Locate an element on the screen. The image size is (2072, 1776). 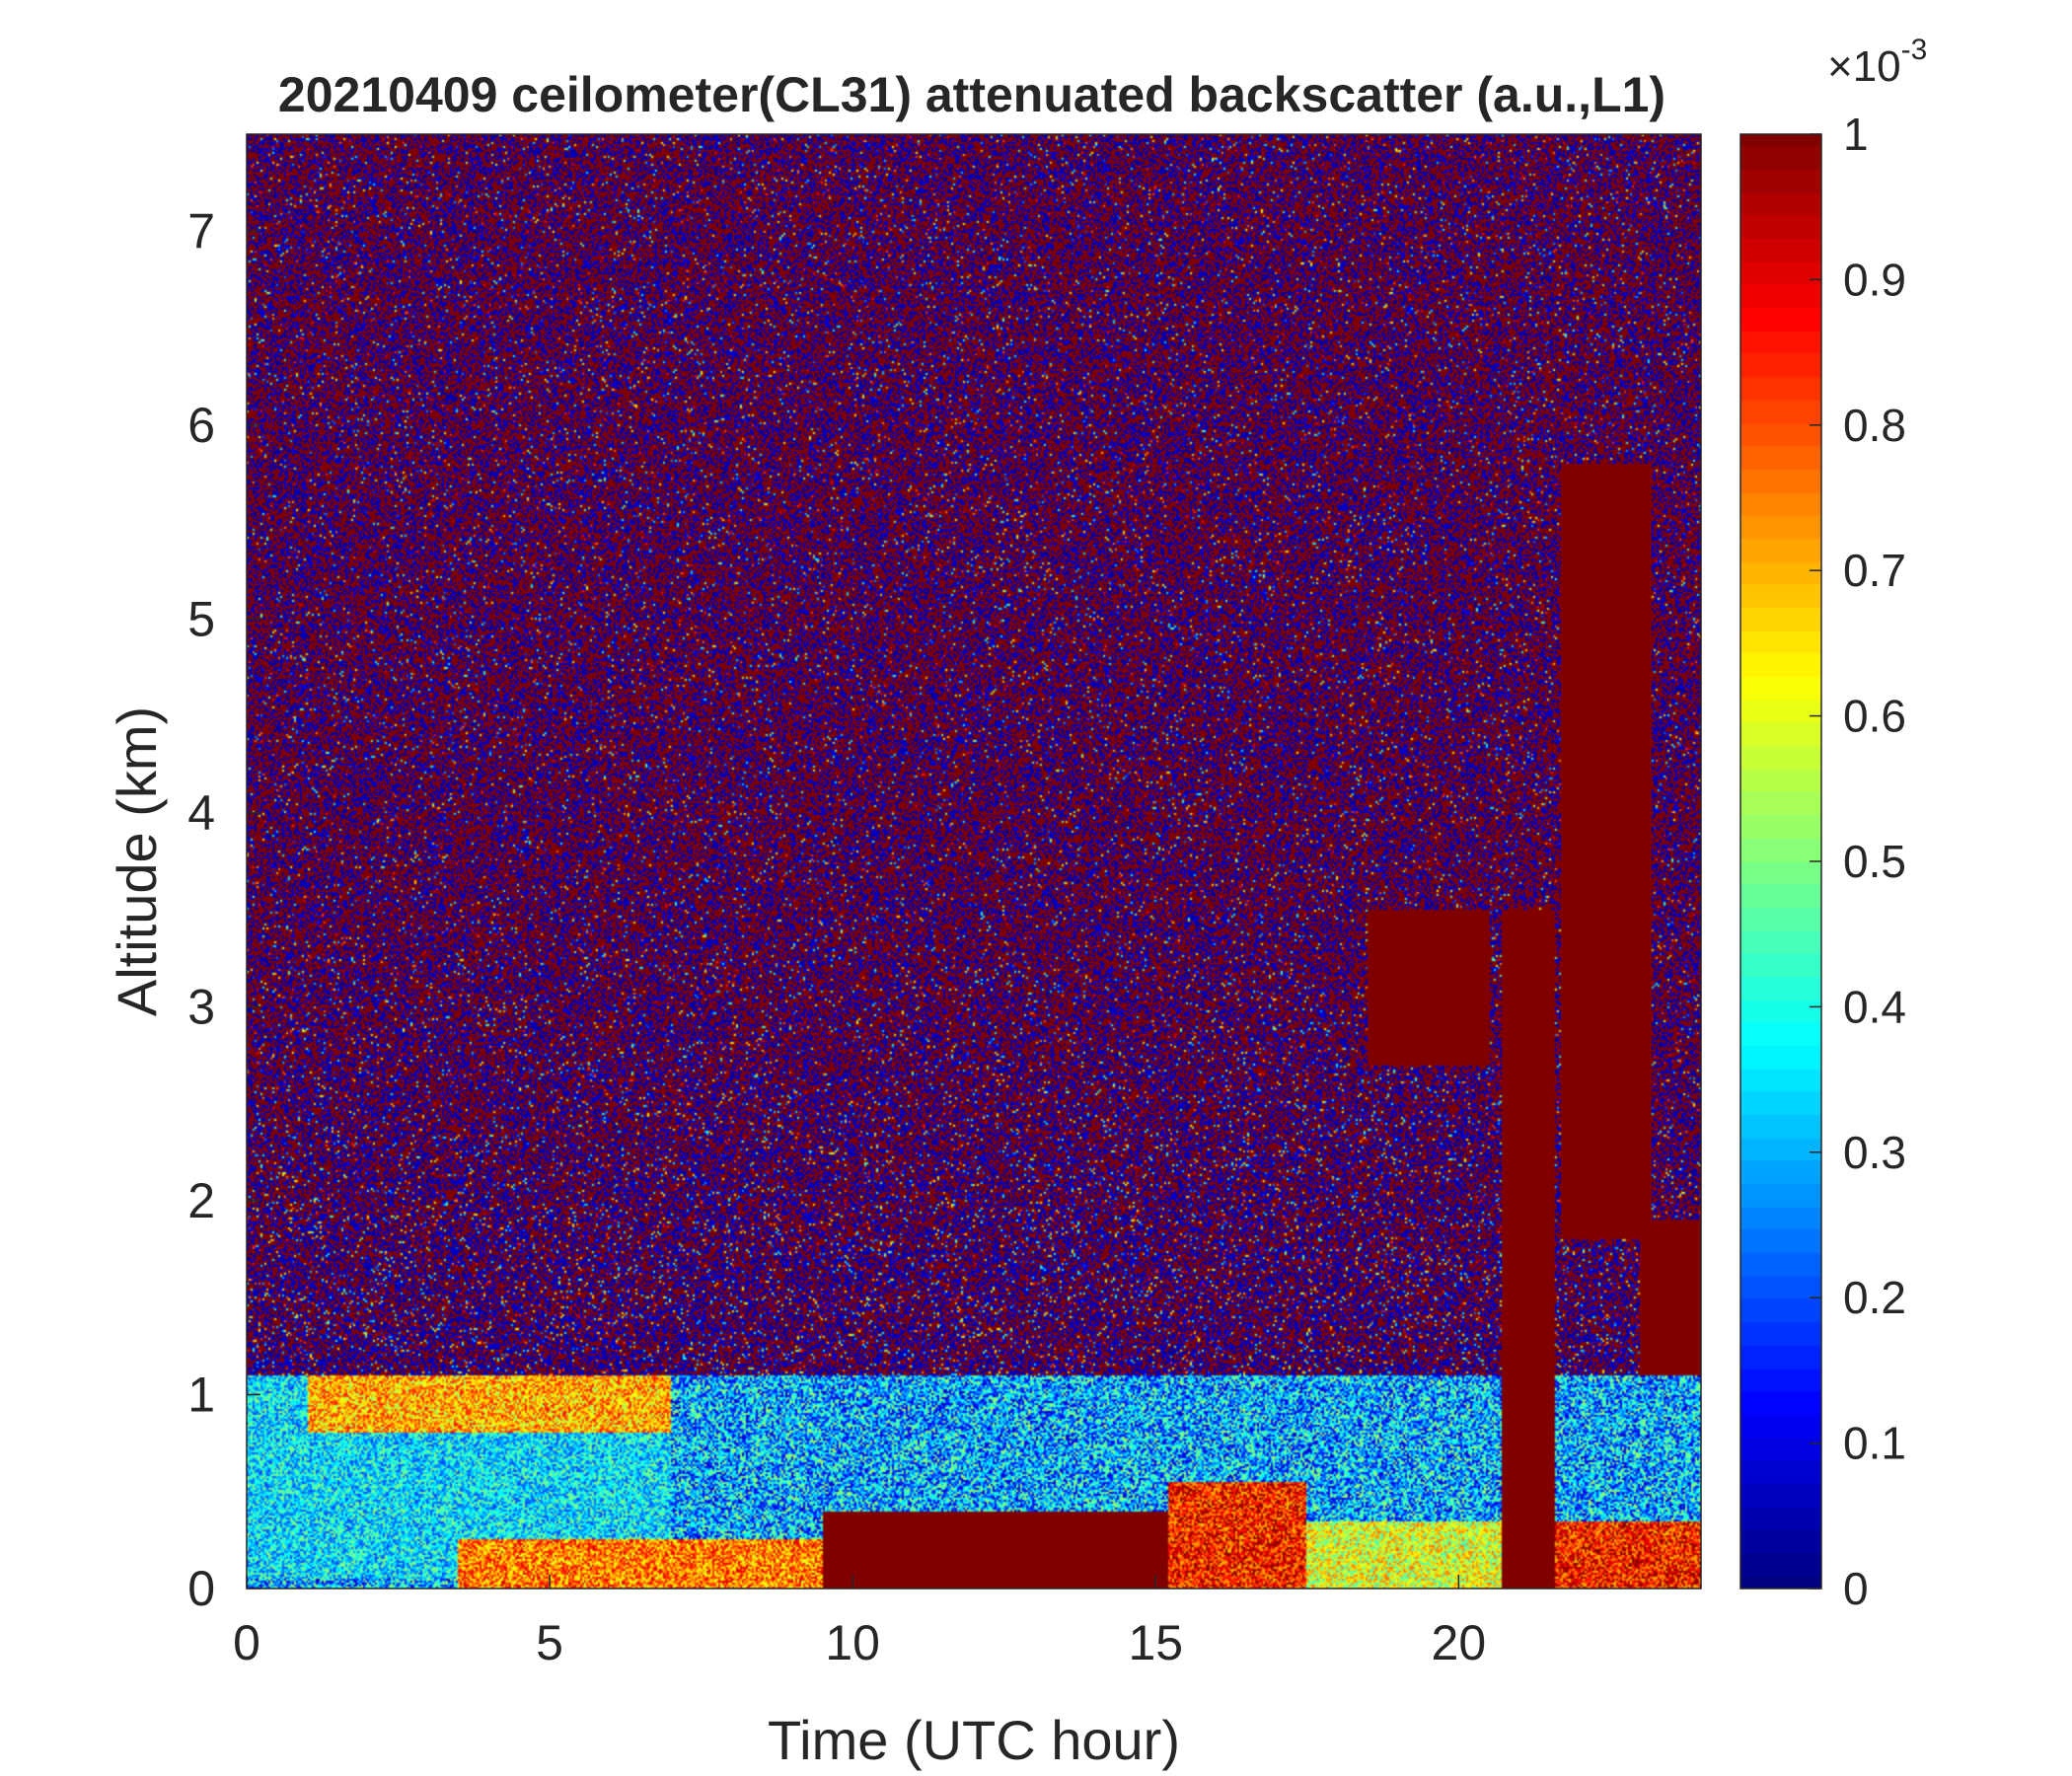
y-tick-label: 5 is located at coordinates (201, 618).